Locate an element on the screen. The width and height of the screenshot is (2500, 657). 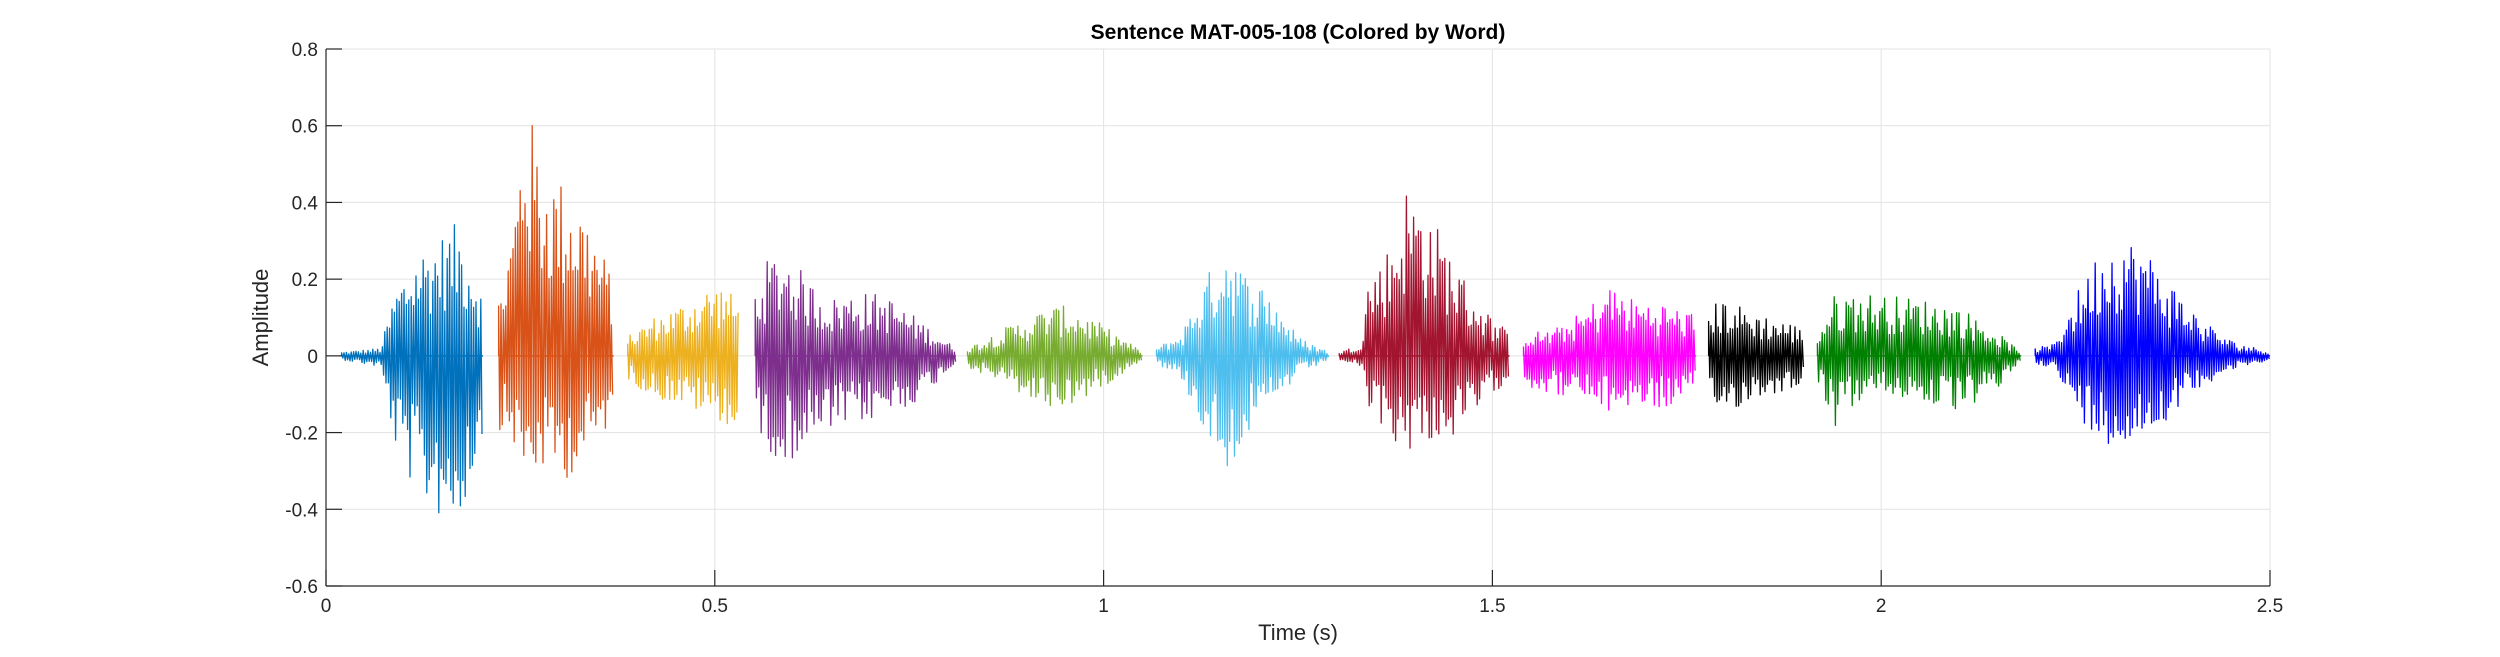
y-tick-label: -0.2 is located at coordinates (301, 434).